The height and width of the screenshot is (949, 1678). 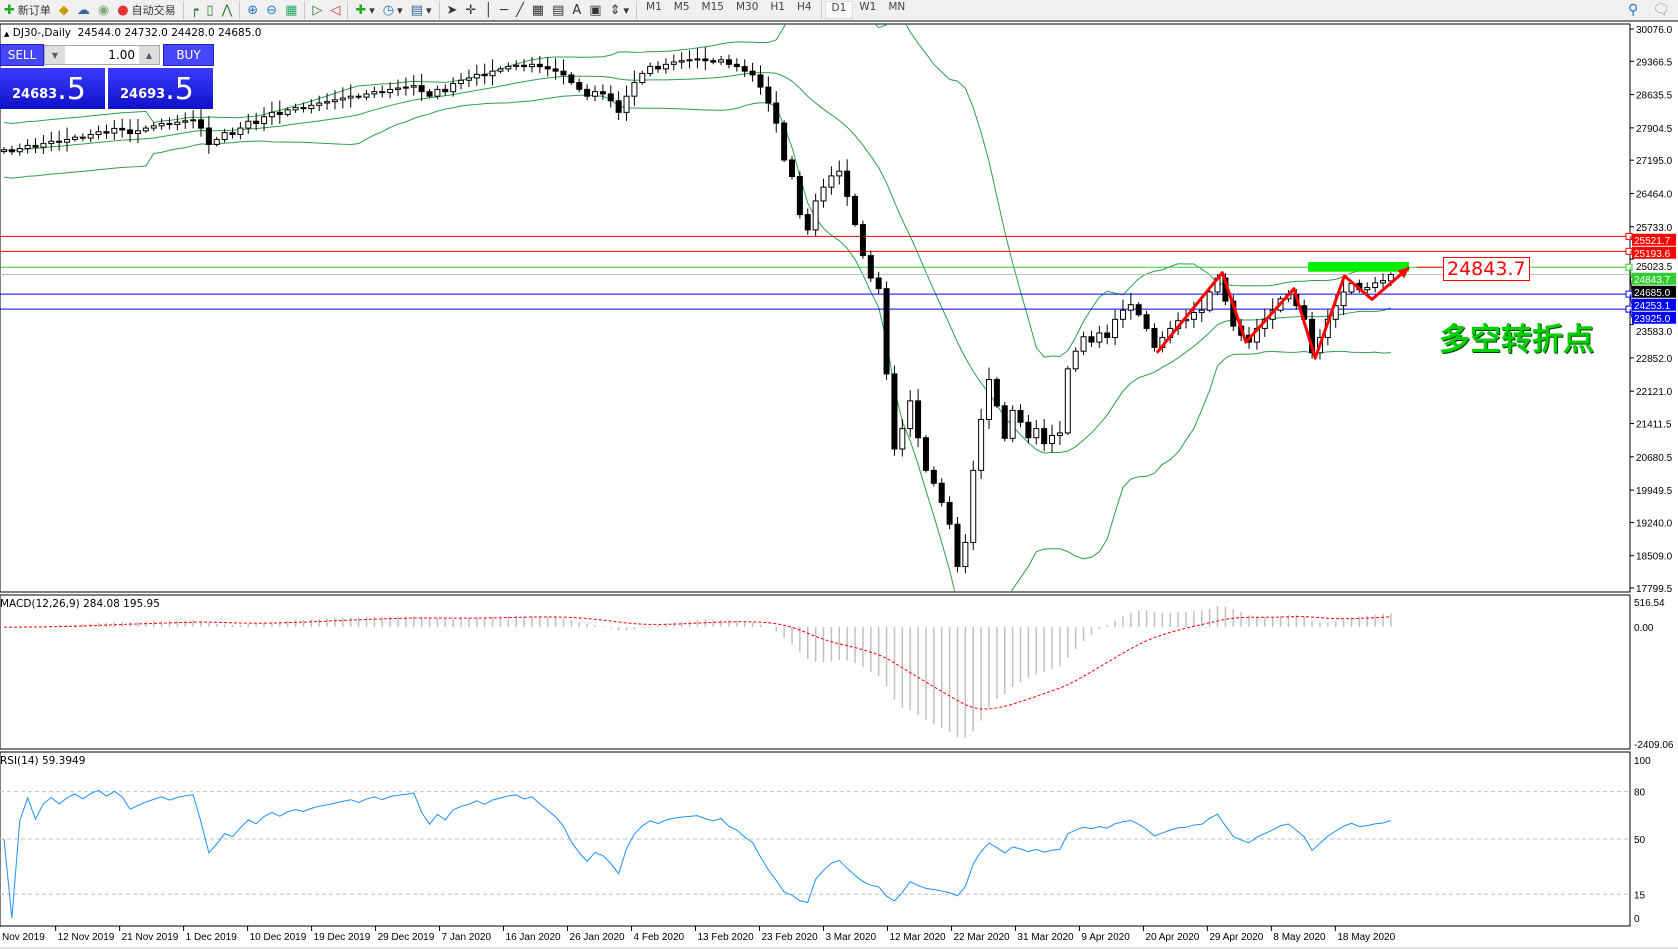 I want to click on timeframe-bar: M1 M5 M15 M30 H1 H4 D1 W1 MN, so click(x=775, y=10).